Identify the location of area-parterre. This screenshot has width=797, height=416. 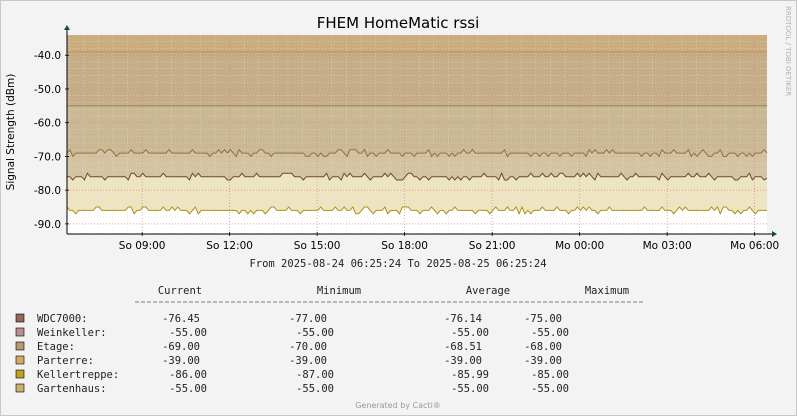
(417, 43).